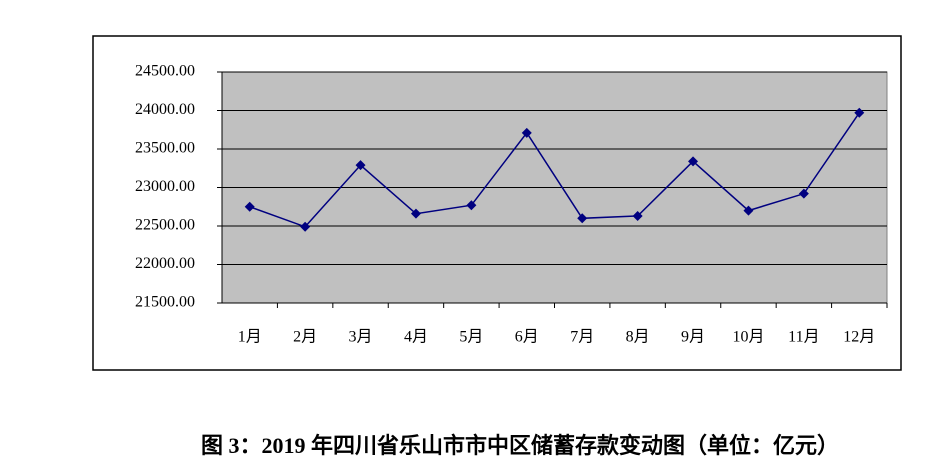 The height and width of the screenshot is (476, 937). What do you see at coordinates (527, 337) in the screenshot?
I see `x-tick-label: 6月` at bounding box center [527, 337].